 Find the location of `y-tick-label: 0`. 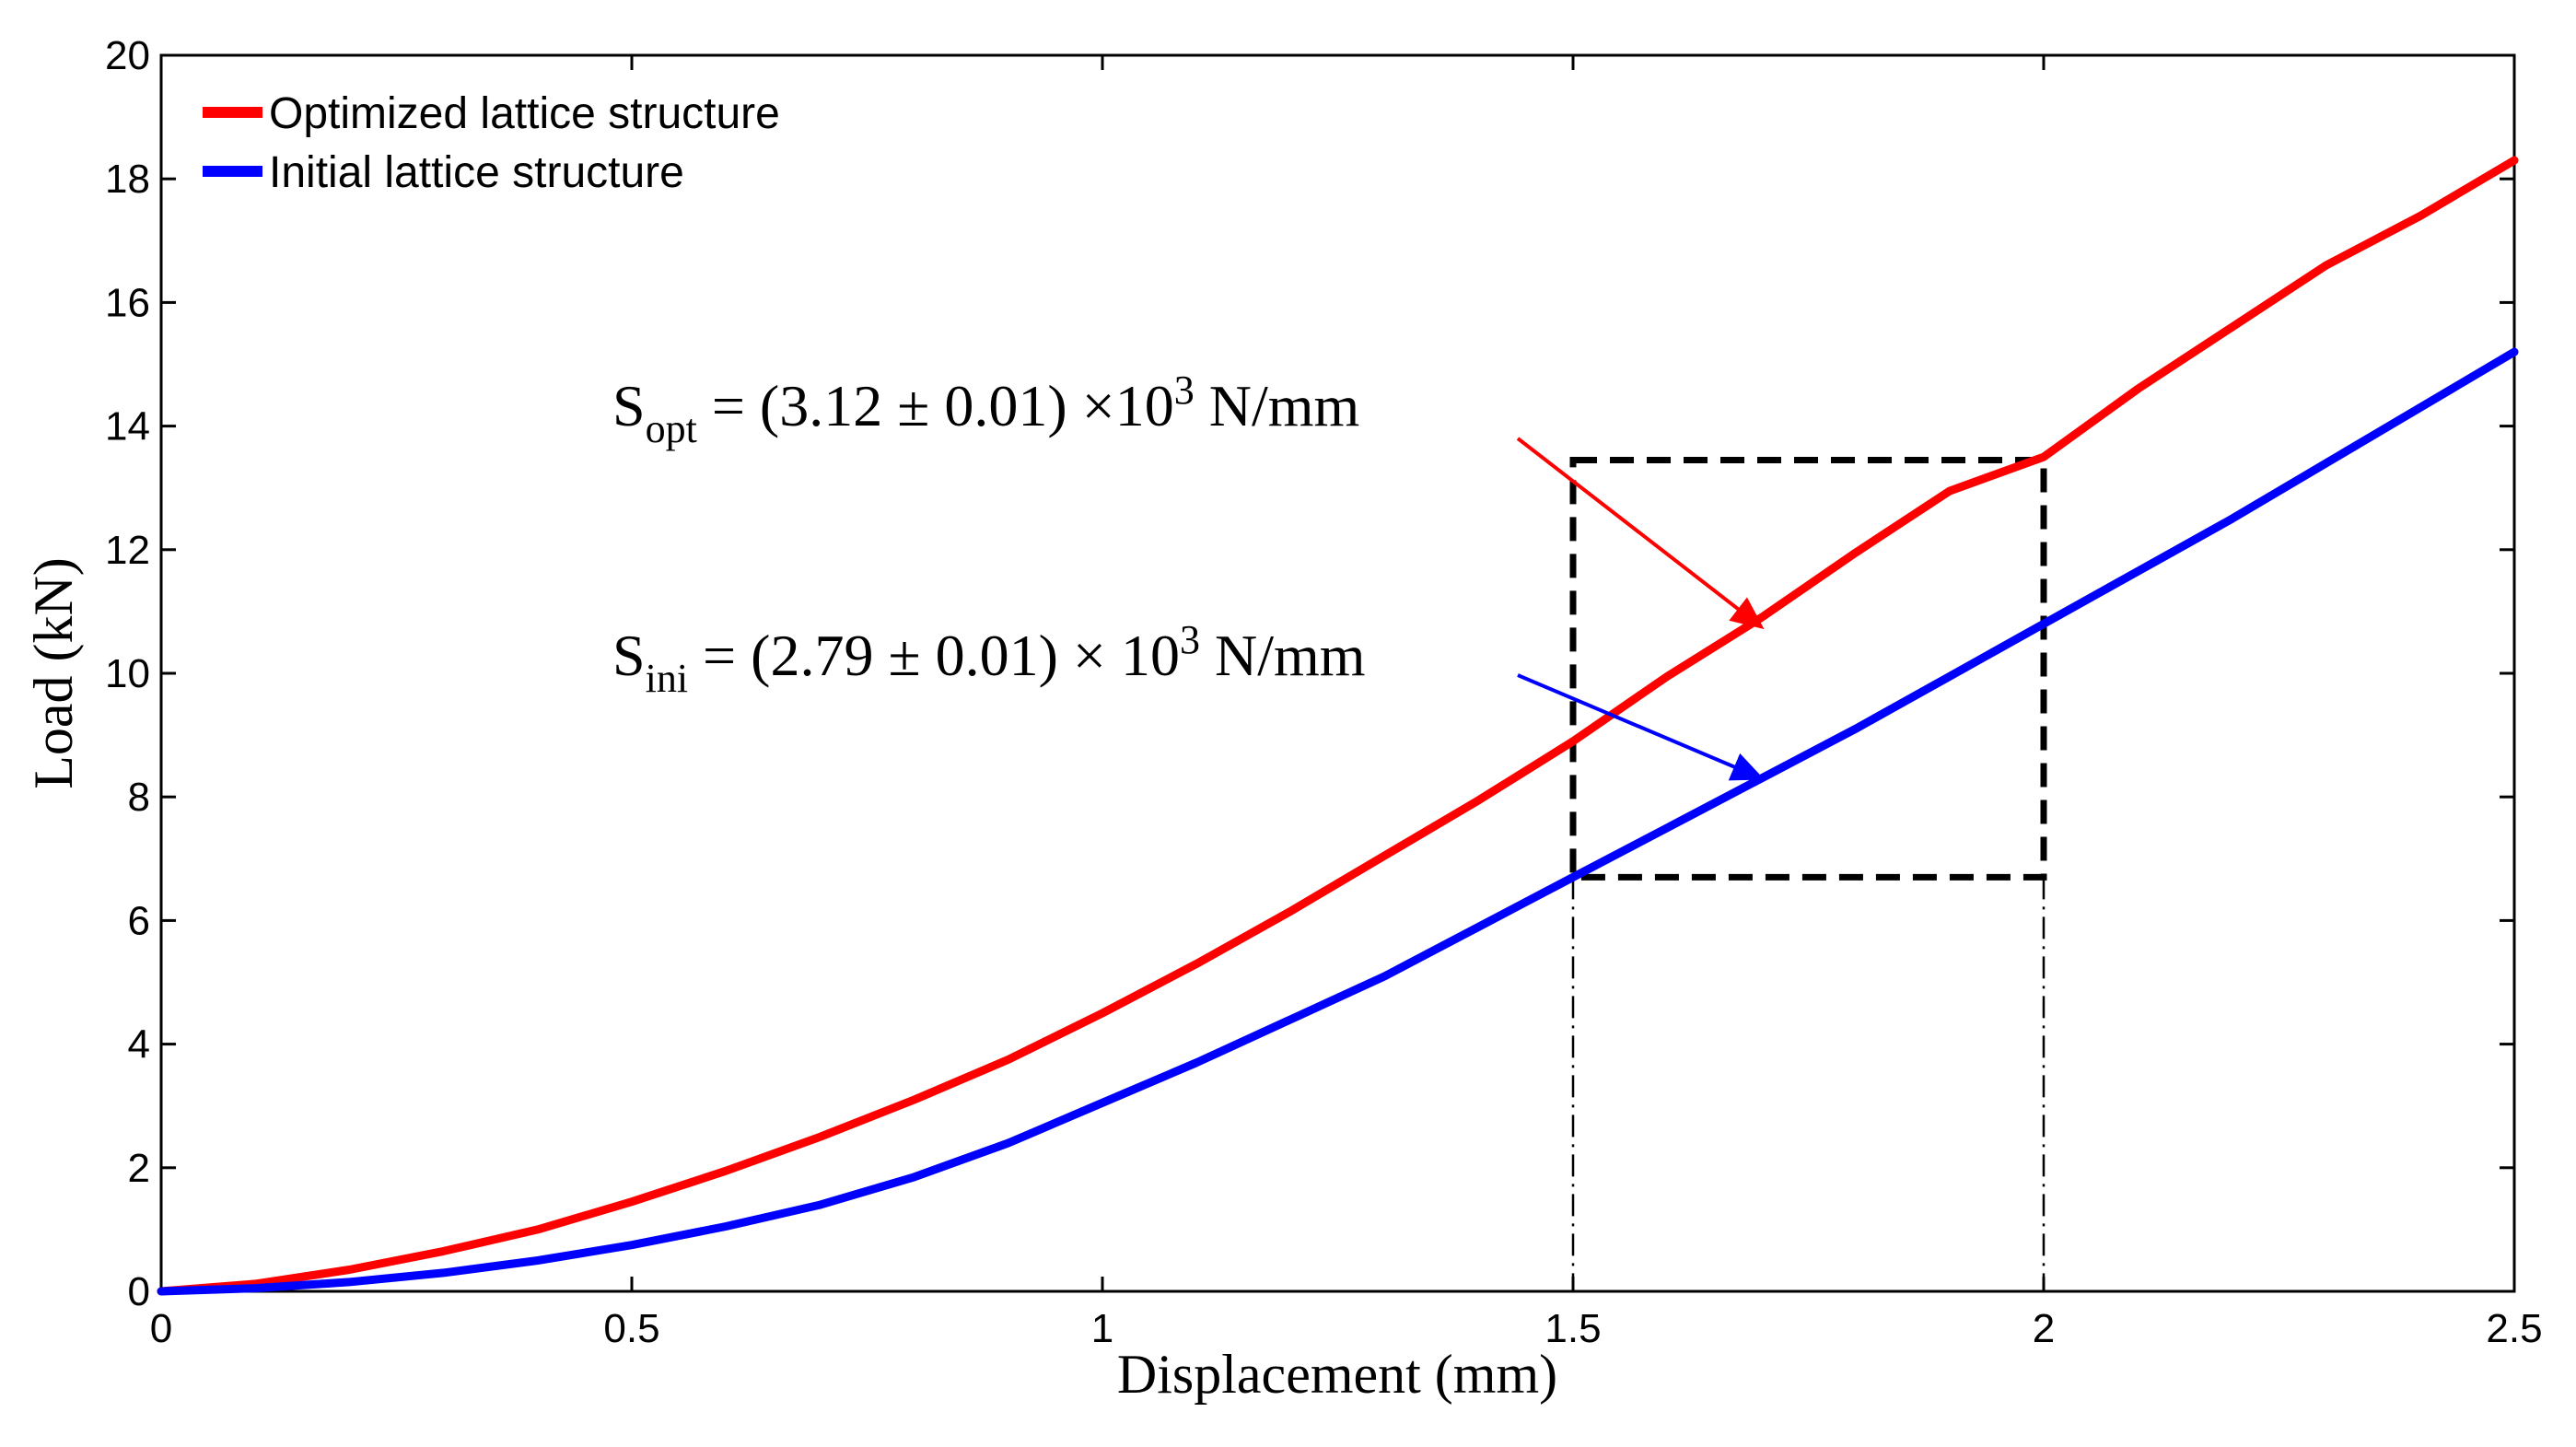

y-tick-label: 0 is located at coordinates (139, 1291).